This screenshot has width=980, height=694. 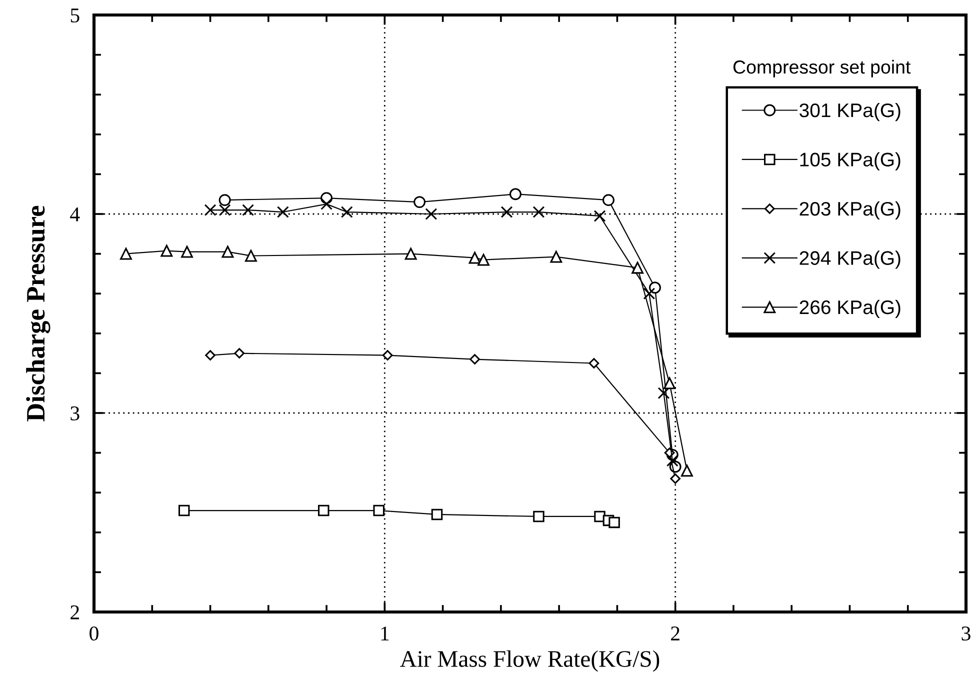 What do you see at coordinates (75, 15) in the screenshot?
I see `y-tick-label: 5` at bounding box center [75, 15].